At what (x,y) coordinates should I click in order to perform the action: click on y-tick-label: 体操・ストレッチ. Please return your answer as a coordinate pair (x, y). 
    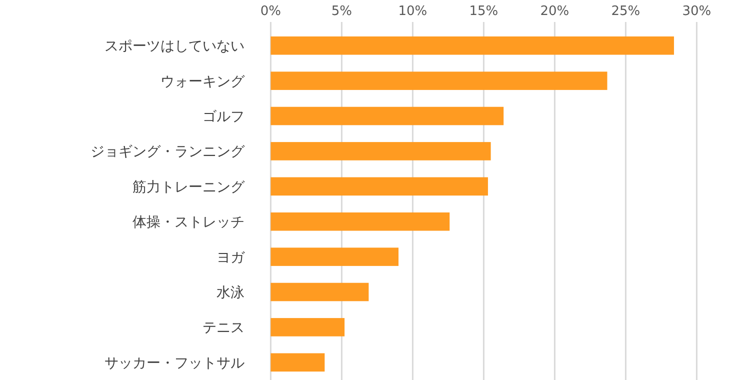
    Looking at the image, I should click on (188, 222).